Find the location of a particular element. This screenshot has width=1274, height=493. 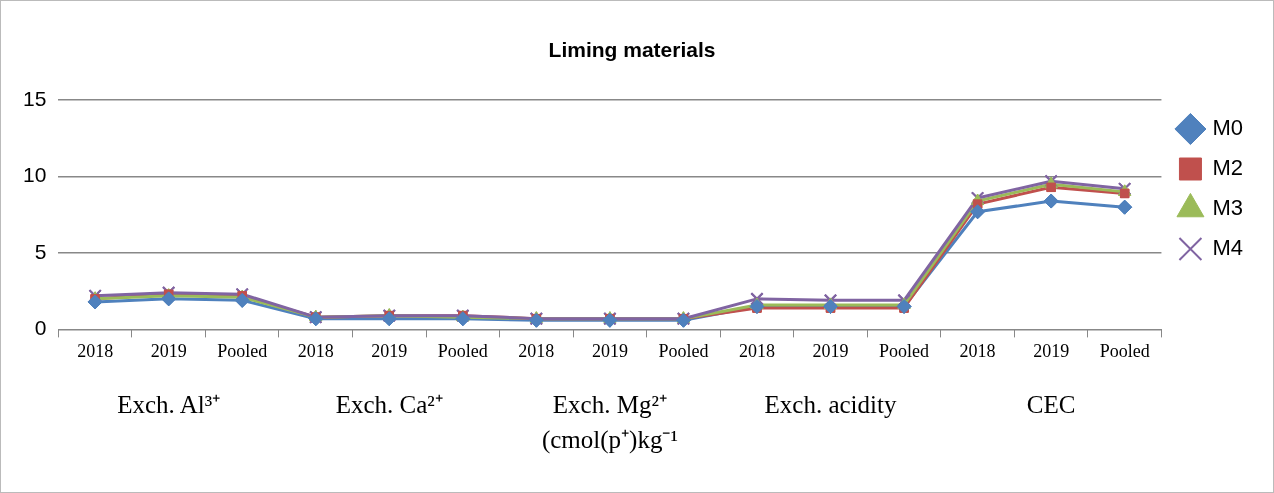

text: Exch. acidity is located at coordinates (830, 404).